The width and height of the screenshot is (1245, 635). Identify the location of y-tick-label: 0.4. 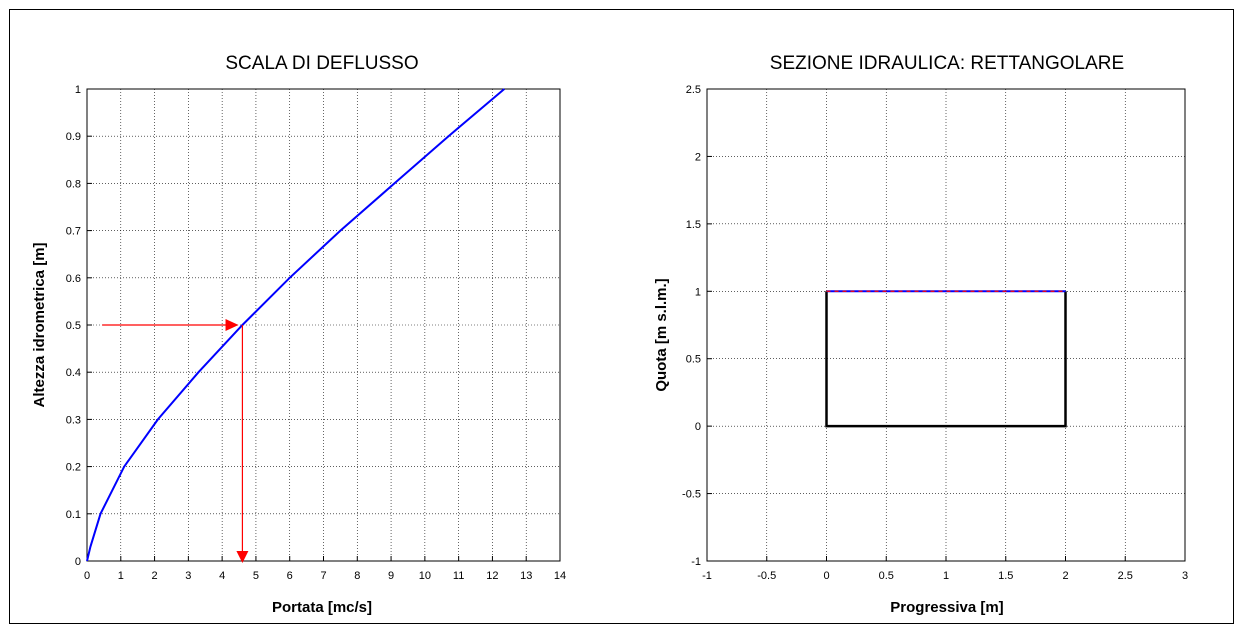
(73, 373).